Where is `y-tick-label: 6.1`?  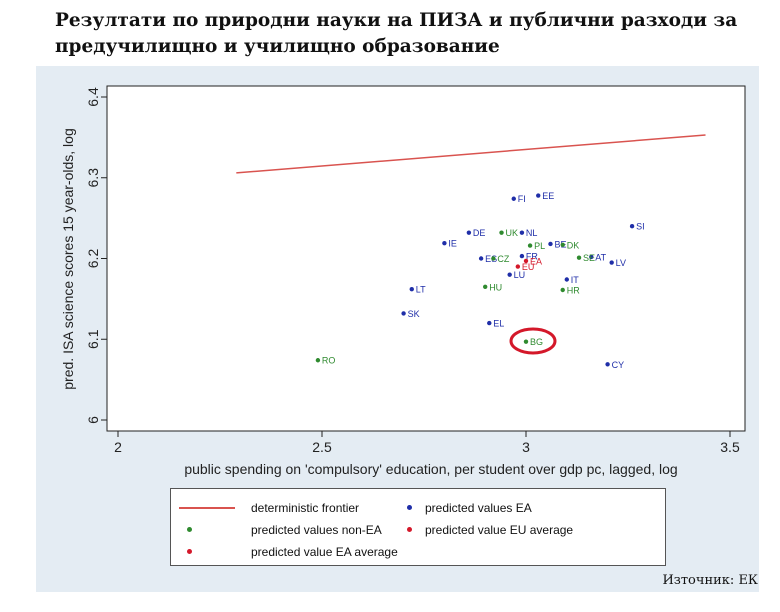
y-tick-label: 6.1 is located at coordinates (93, 339).